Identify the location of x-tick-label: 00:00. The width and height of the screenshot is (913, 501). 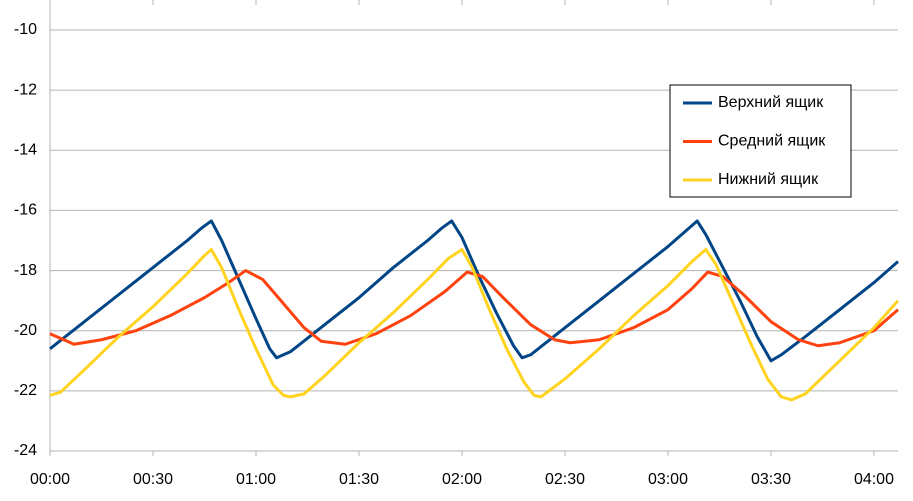
(50, 479).